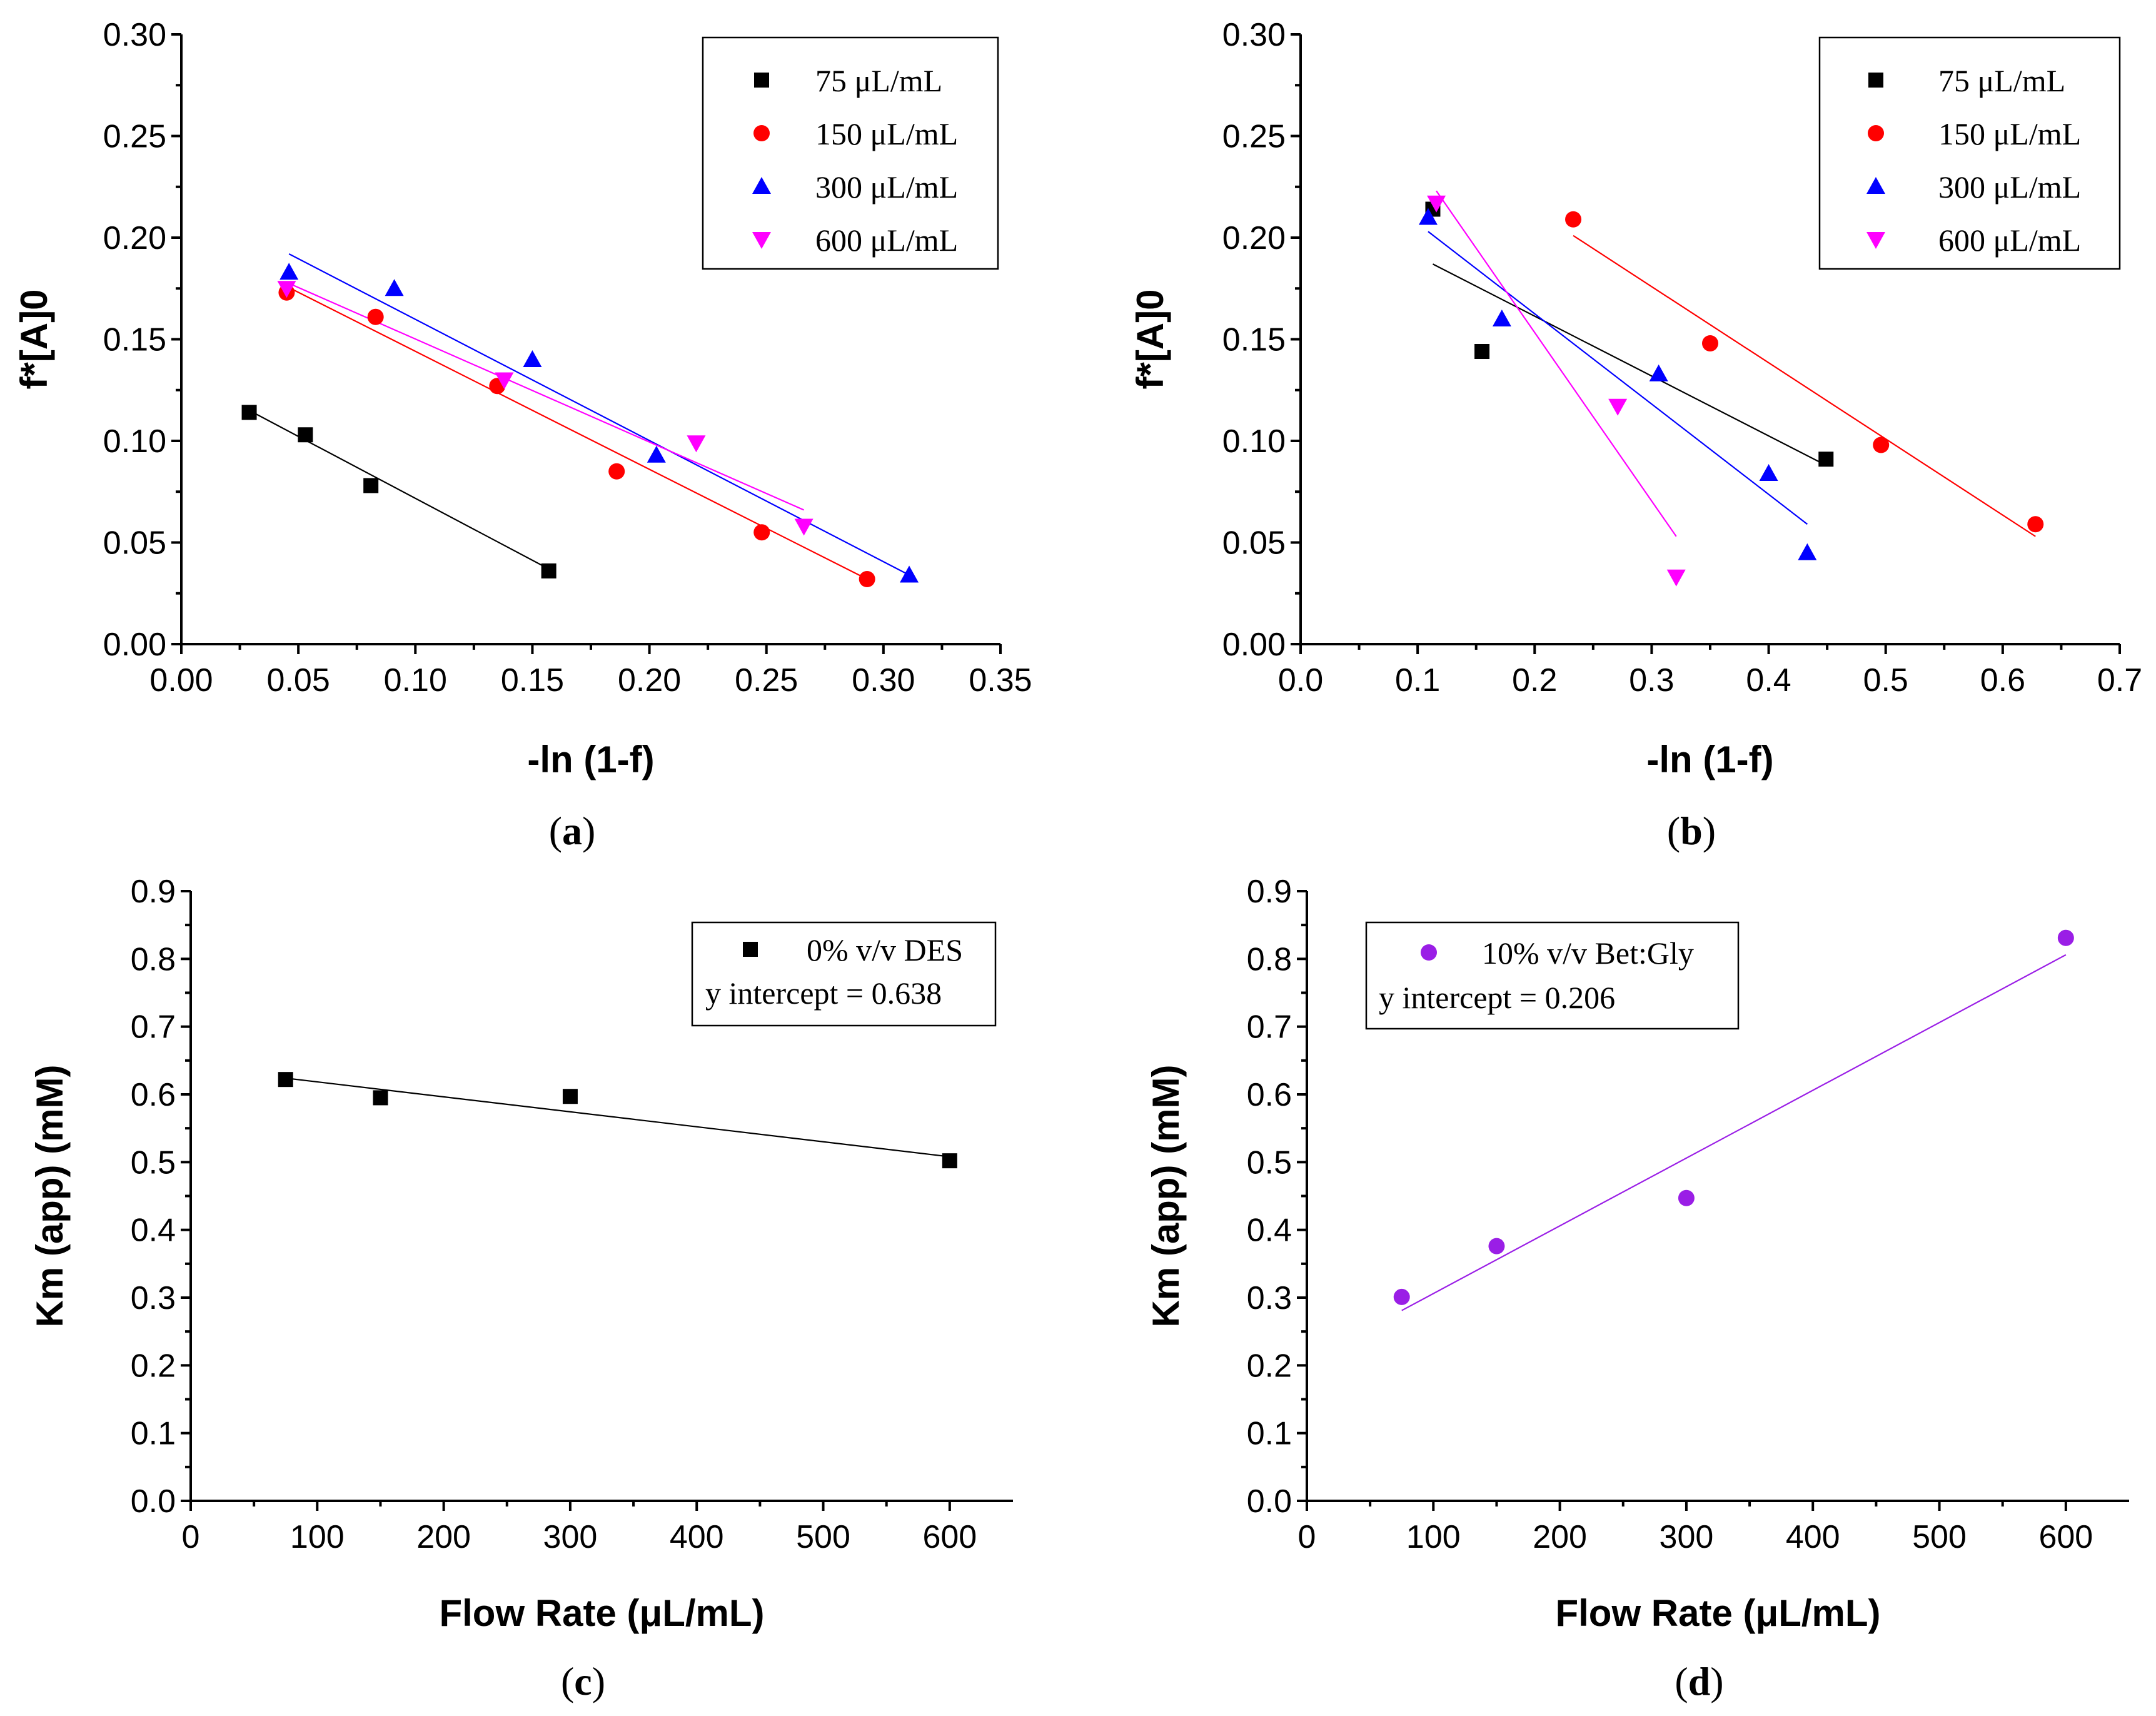 This screenshot has width=2156, height=1716. Describe the element at coordinates (1000, 680) in the screenshot. I see `x-tick-label: 0.35` at that location.